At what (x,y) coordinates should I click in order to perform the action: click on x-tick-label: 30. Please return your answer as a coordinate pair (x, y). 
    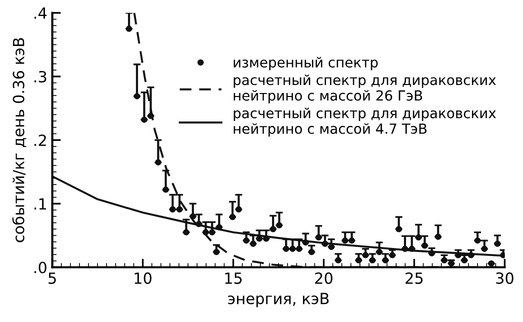
    Looking at the image, I should click on (505, 278).